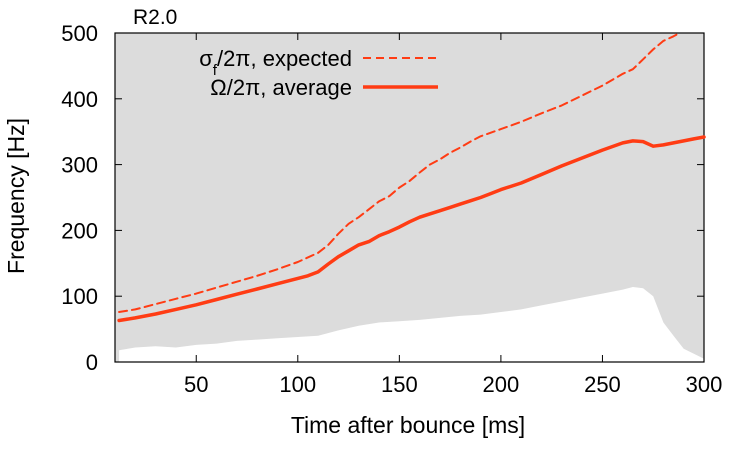  I want to click on y-tick-label: 0, so click(92, 362).